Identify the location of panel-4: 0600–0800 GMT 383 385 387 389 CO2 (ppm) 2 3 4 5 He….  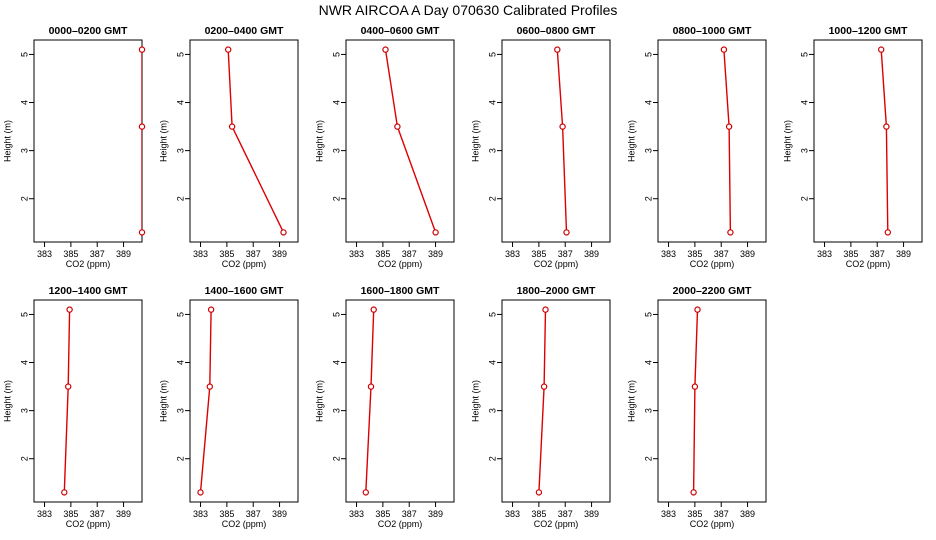
(540, 147).